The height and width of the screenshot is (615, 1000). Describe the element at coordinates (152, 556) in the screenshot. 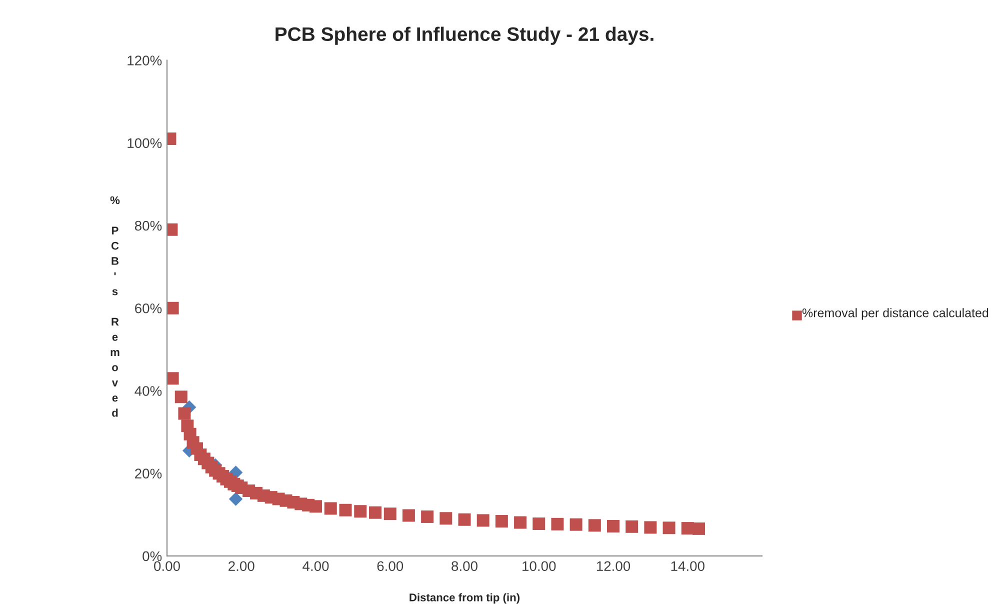

I see `y-tick-label: 0%` at that location.